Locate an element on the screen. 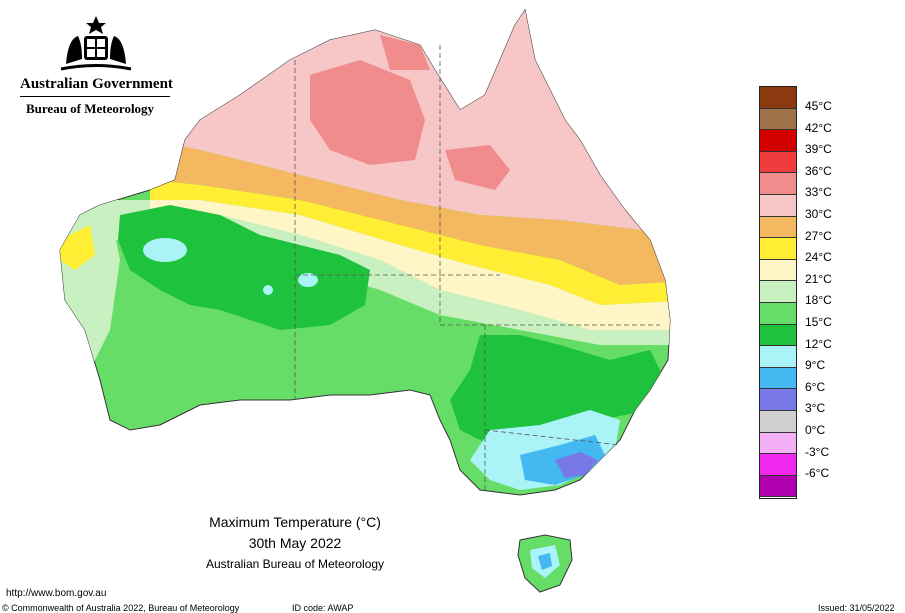  legend-label: 21°C is located at coordinates (818, 278).